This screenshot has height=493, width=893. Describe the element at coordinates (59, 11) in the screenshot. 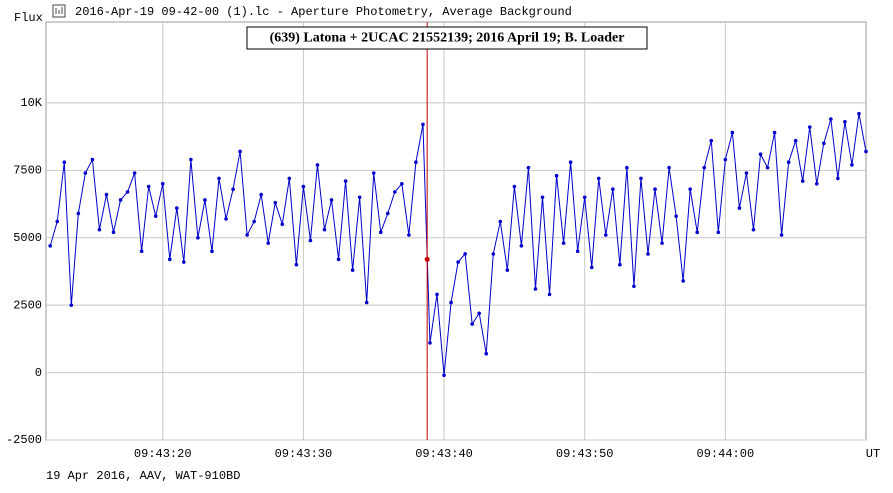

I see `window-icon` at that location.